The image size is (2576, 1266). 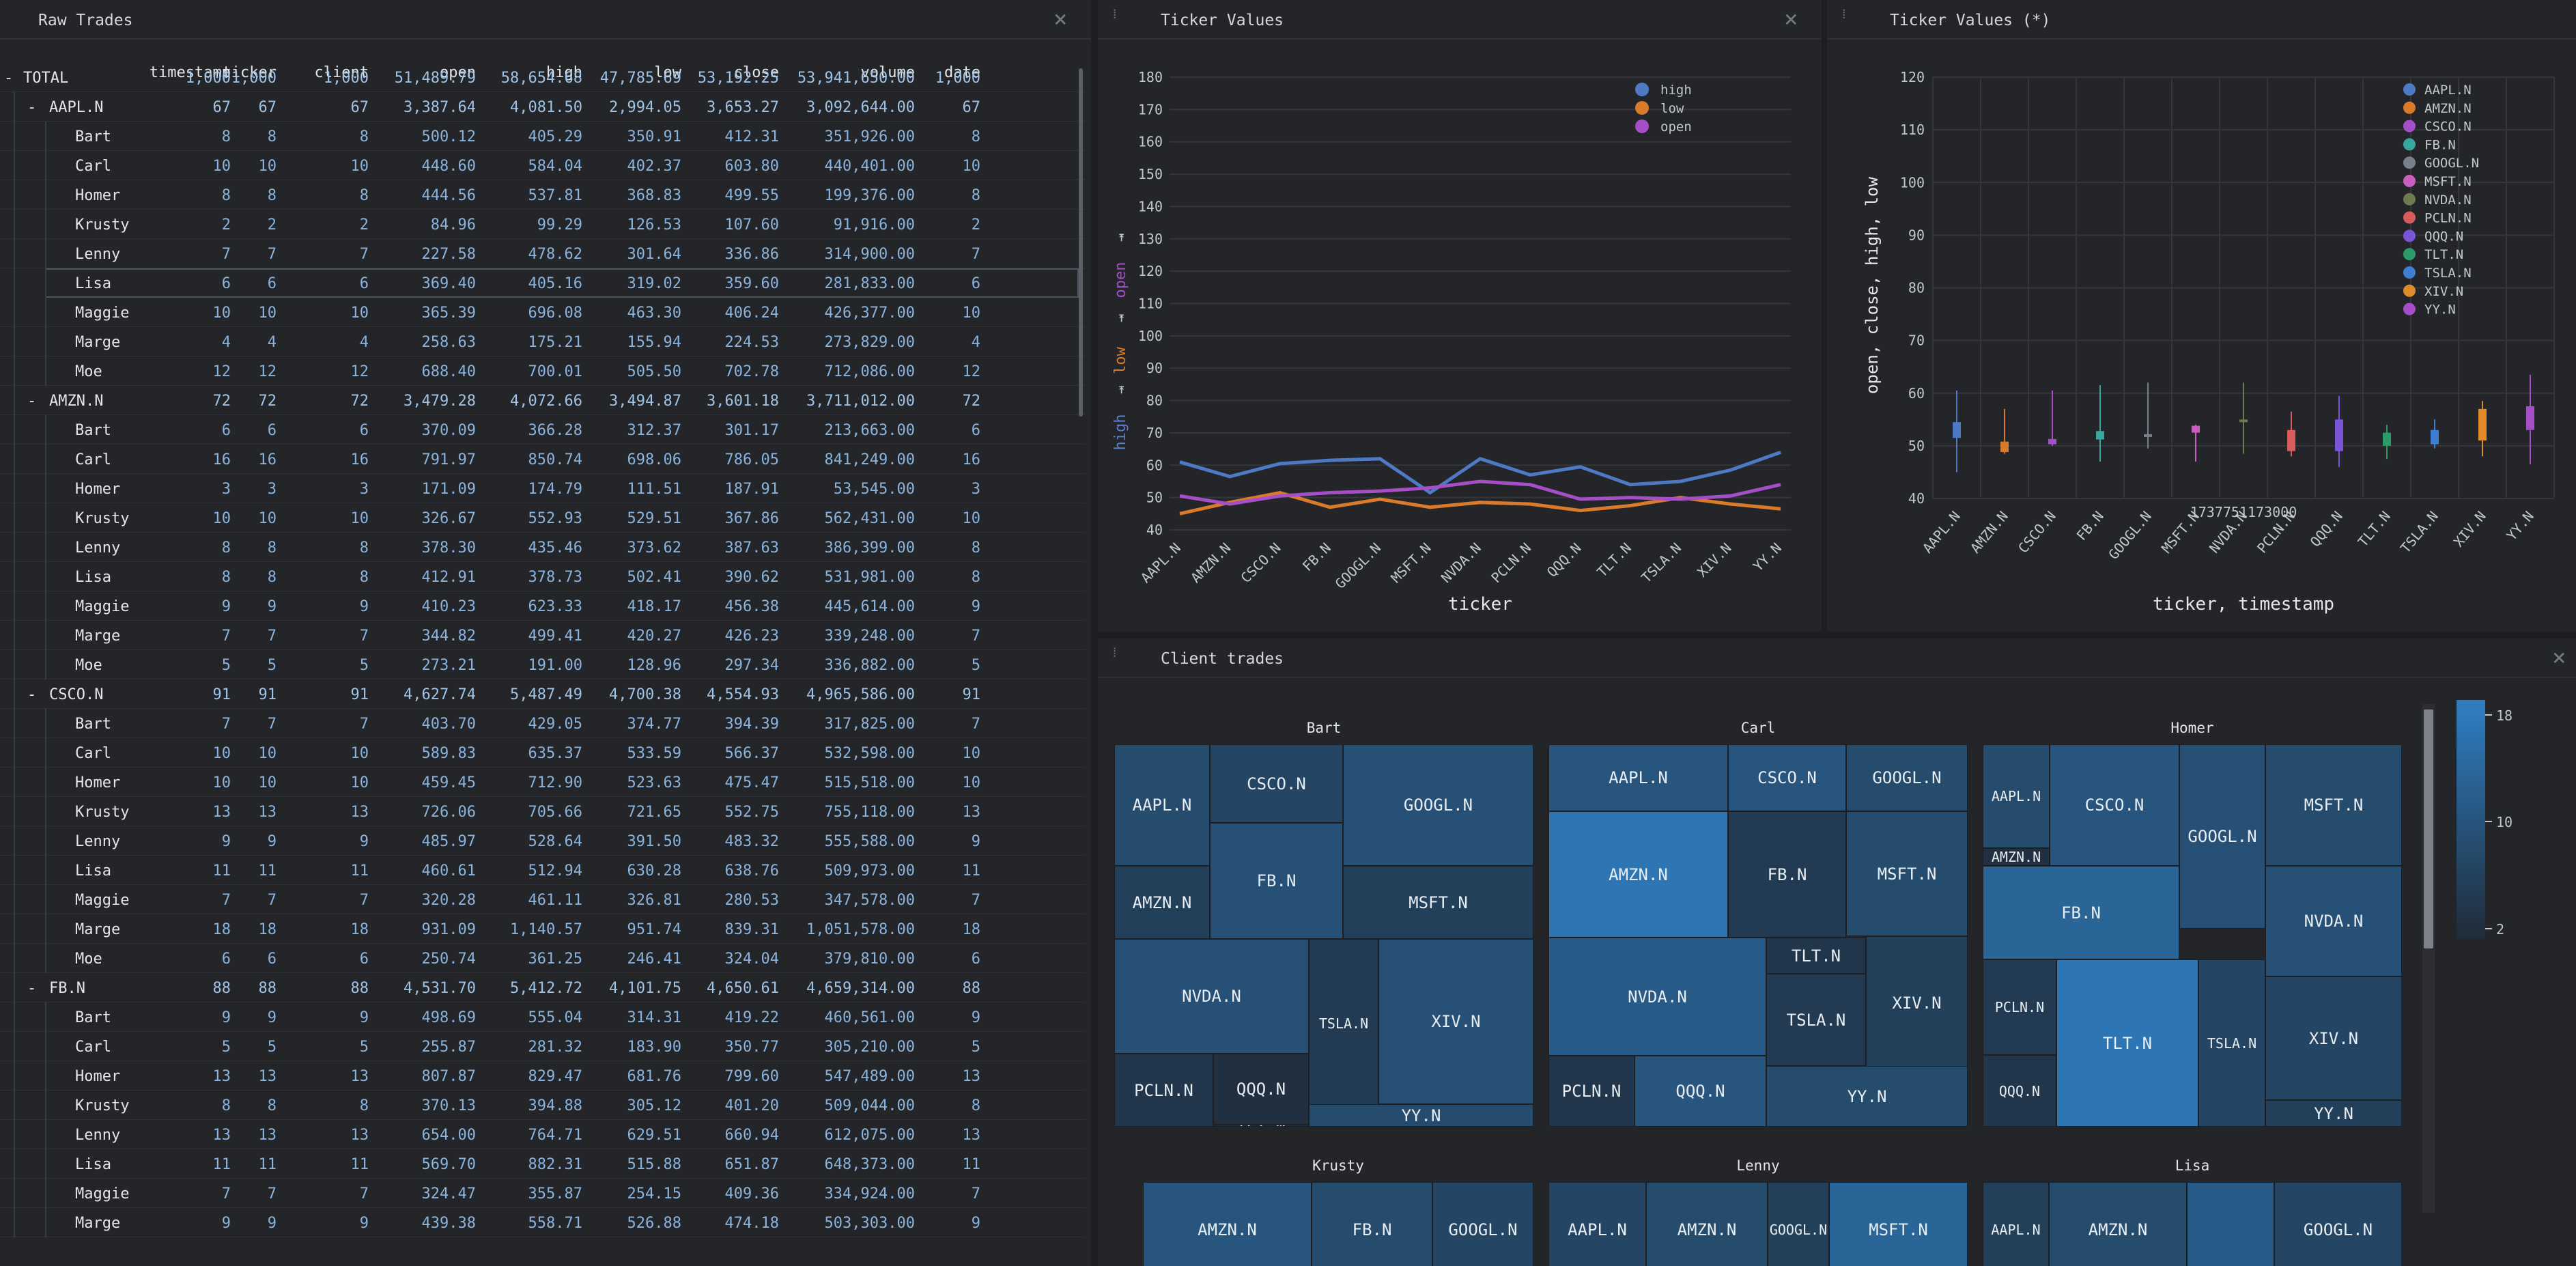 I want to click on treemap-tile: PCLN.N, so click(x=1591, y=1091).